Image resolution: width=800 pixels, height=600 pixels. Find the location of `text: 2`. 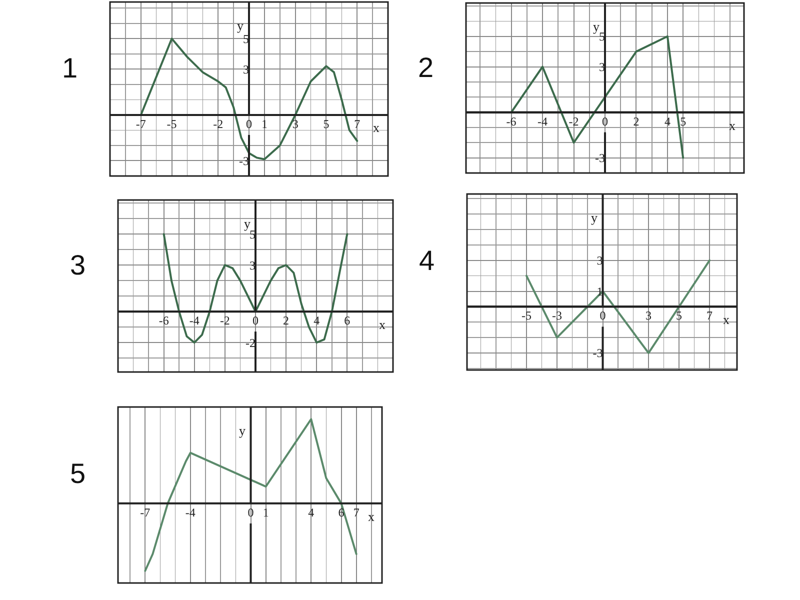

text: 2 is located at coordinates (426, 67).